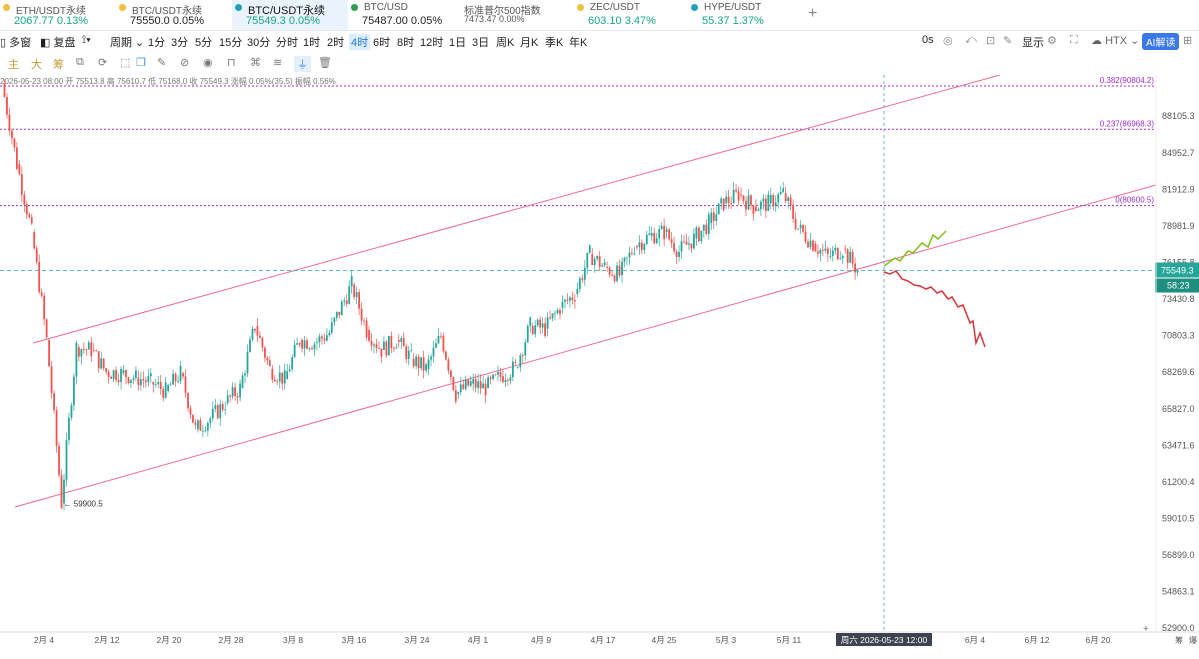 Image resolution: width=1199 pixels, height=659 pixels. I want to click on interval-option: 15分, so click(231, 43).